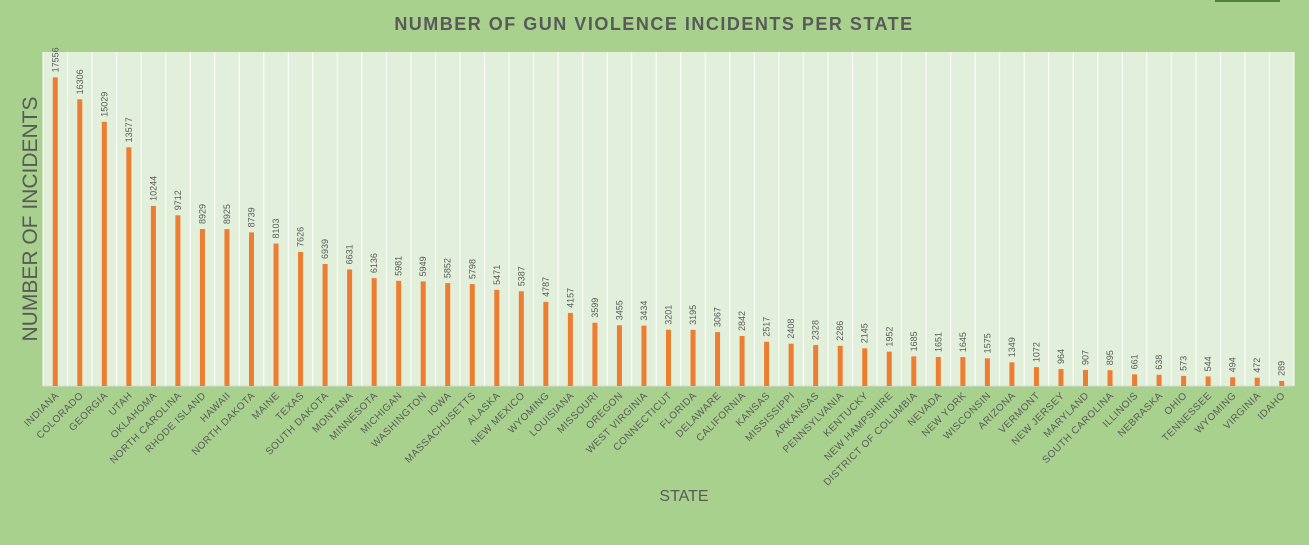  Describe the element at coordinates (80, 81) in the screenshot. I see `data-label: 16306` at that location.